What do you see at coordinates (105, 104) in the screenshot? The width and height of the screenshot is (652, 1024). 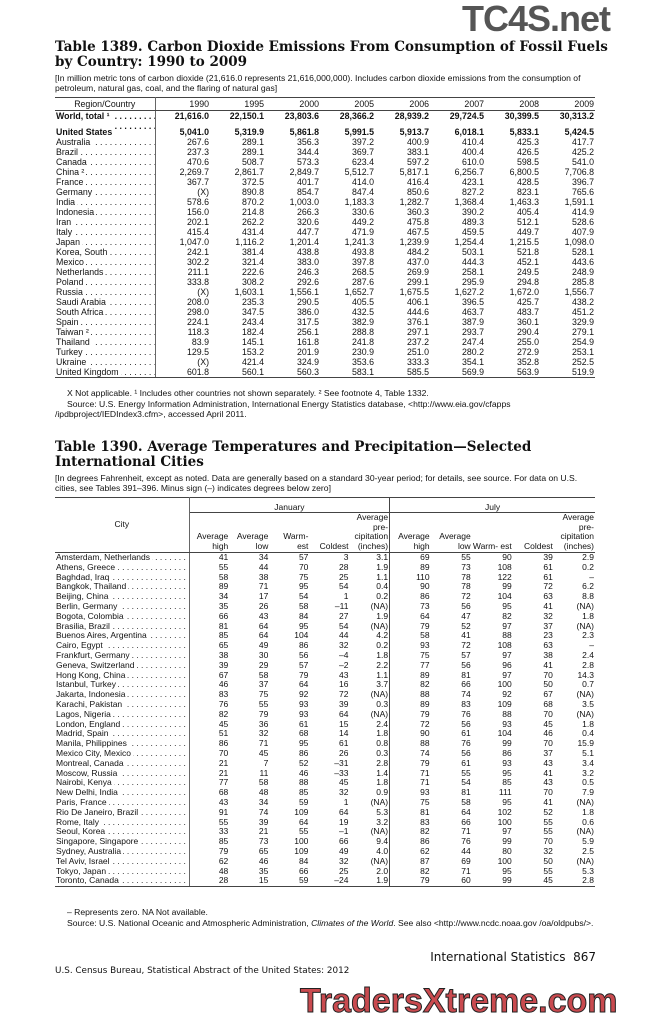 I see `region-column-header: Region/Country` at bounding box center [105, 104].